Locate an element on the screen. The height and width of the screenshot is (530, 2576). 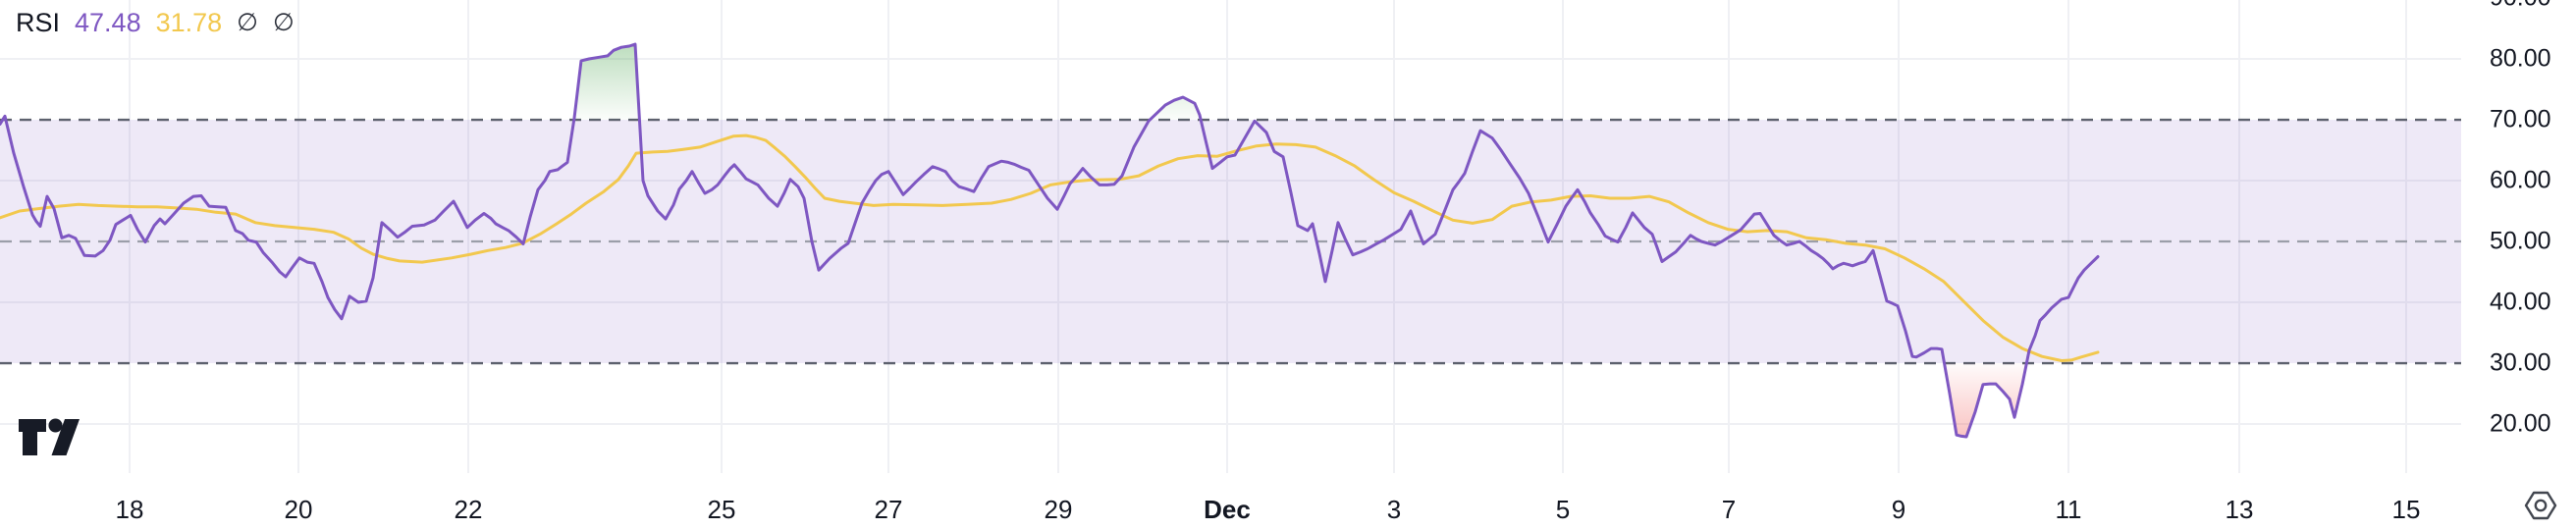
time-axis-label: 5 is located at coordinates (1563, 510).